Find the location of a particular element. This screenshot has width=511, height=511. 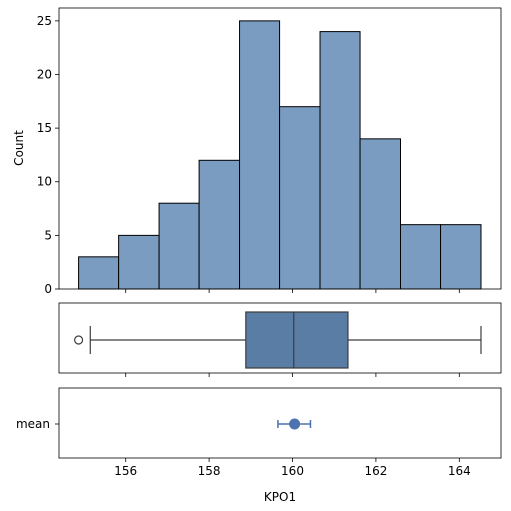

histogram-y-ticks: 0 5 10 15 20 25 is located at coordinates (48, 155).